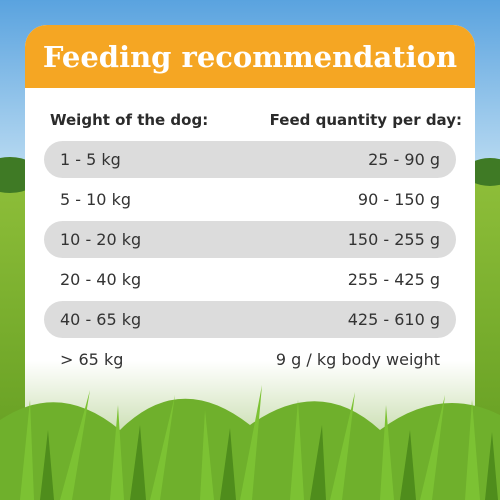 This screenshot has width=500, height=500. What do you see at coordinates (90, 159) in the screenshot?
I see `table-cell: 1 - 5 kg` at bounding box center [90, 159].